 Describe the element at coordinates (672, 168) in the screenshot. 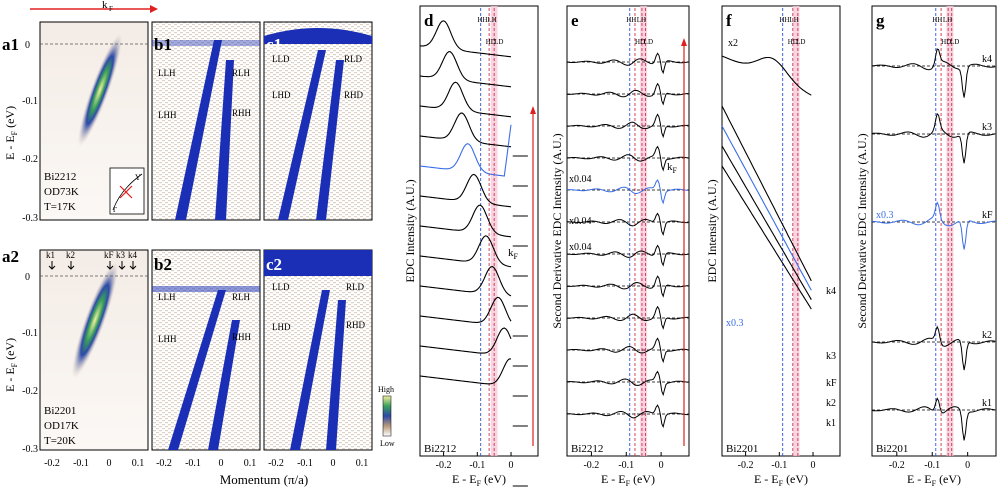

I see `e-kf-label: kF` at that location.